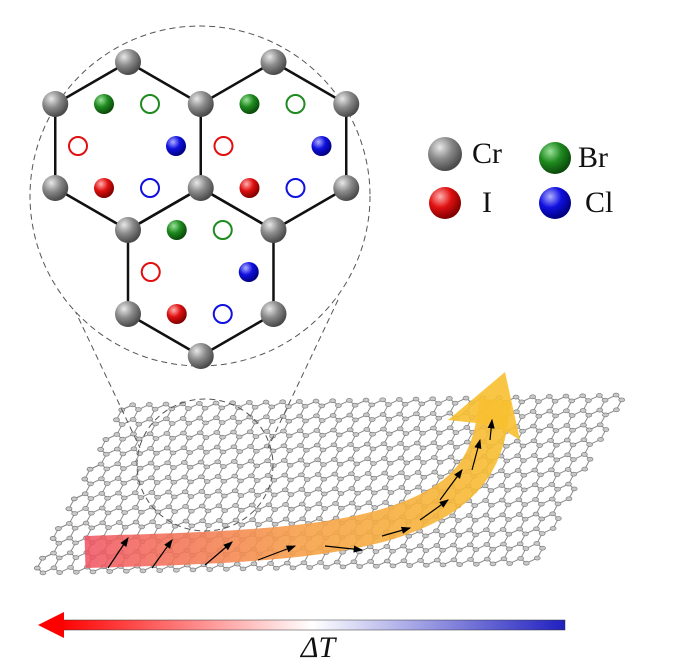 Image resolution: width=675 pixels, height=667 pixels. What do you see at coordinates (319, 647) in the screenshot?
I see `delta-t-label: ΔT` at bounding box center [319, 647].